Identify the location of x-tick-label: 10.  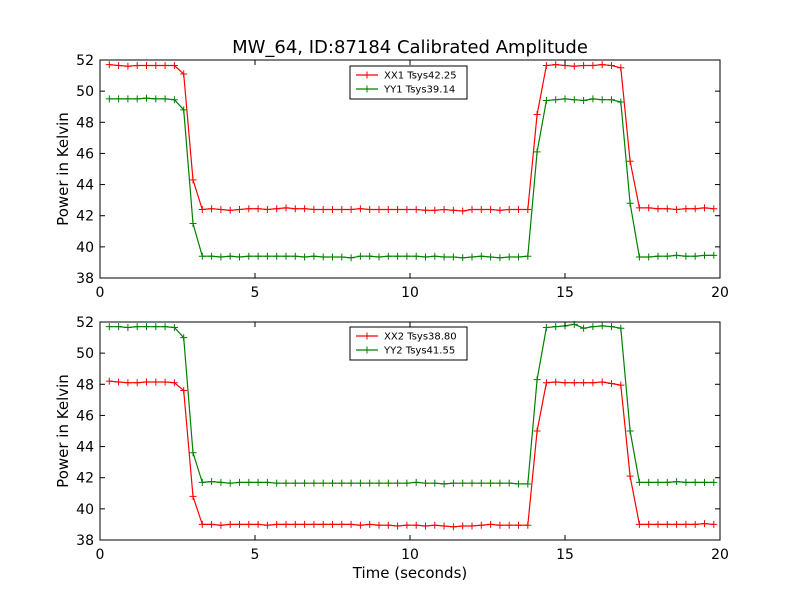
(410, 555).